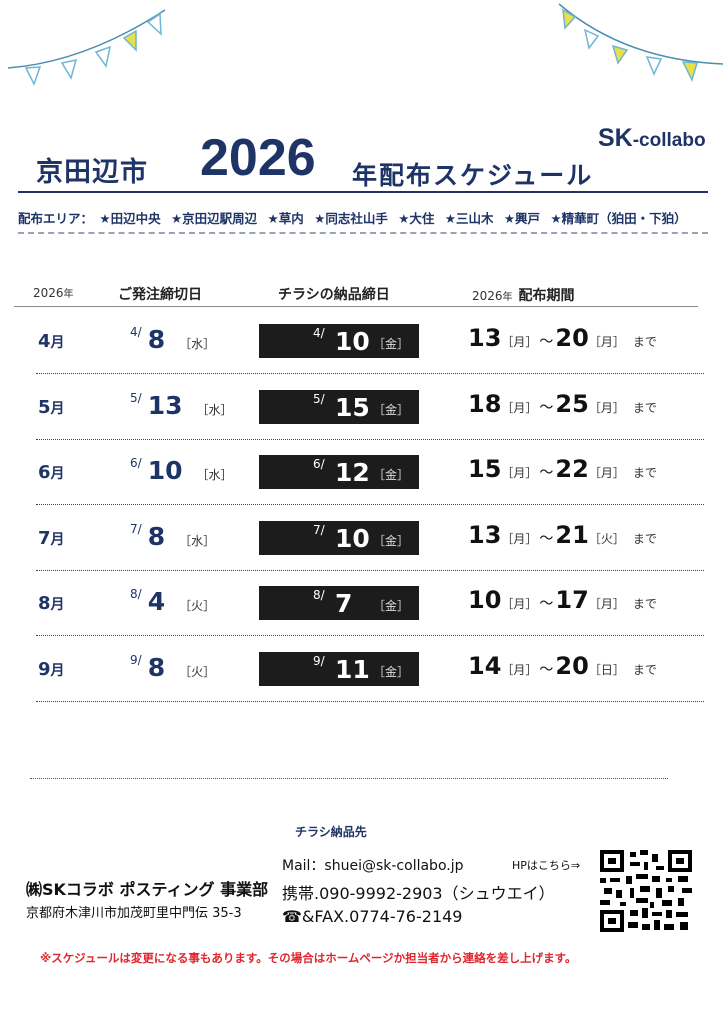  What do you see at coordinates (53, 293) in the screenshot?
I see `col-year-1: 2026年` at bounding box center [53, 293].